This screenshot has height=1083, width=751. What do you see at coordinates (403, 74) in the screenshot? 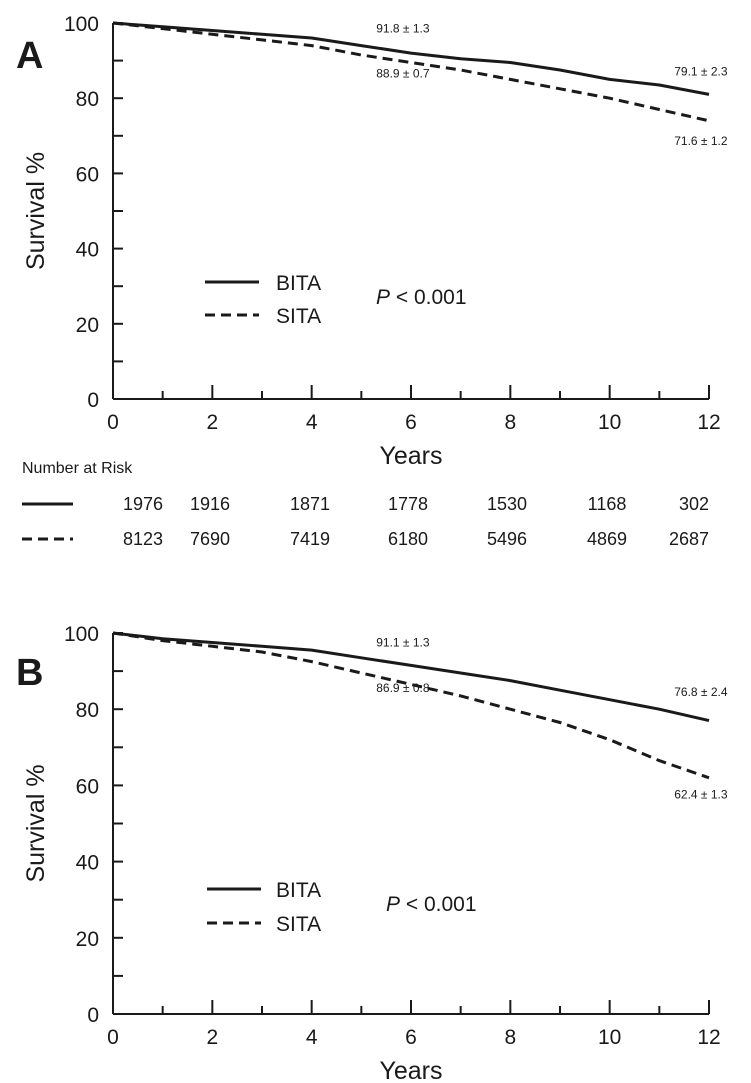
I see `survival-annotation: 88.9 ± 0.7` at bounding box center [403, 74].